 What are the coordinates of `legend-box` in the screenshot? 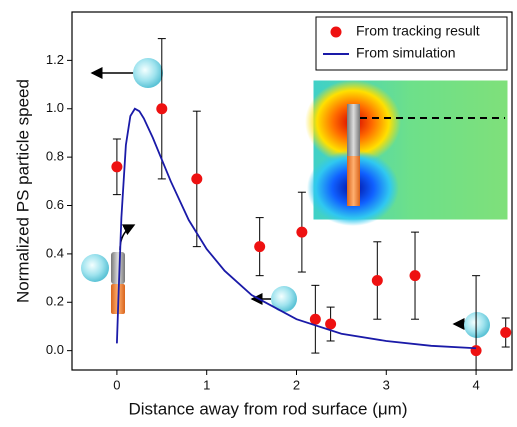 It's located at (411, 43).